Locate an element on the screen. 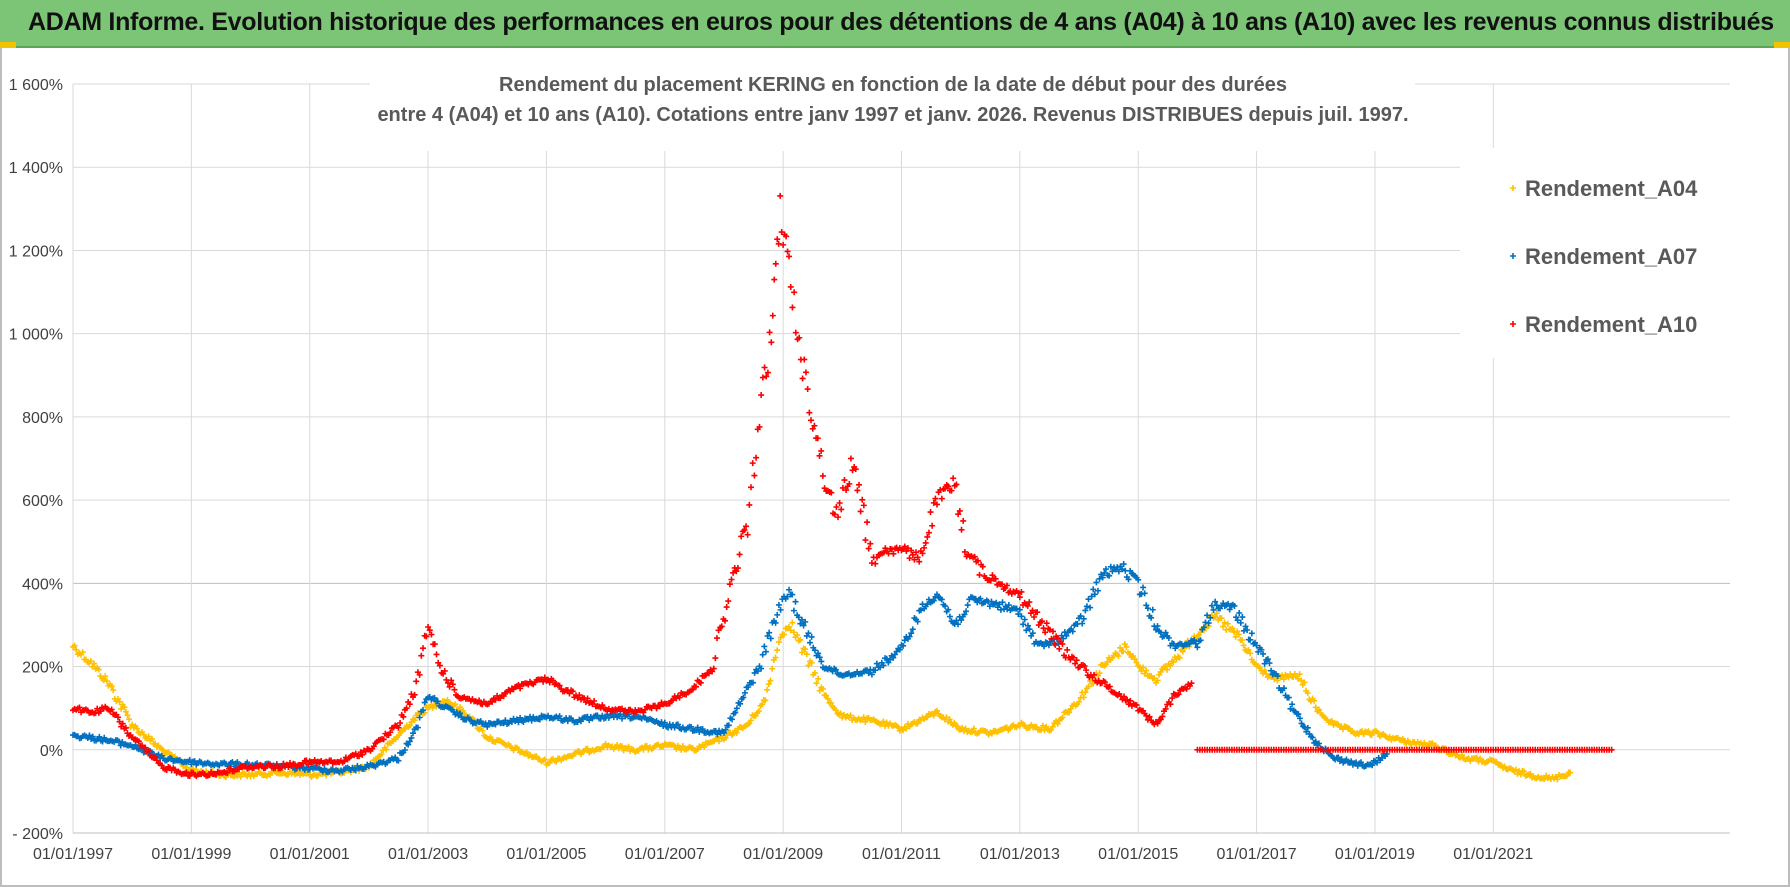 This screenshot has height=887, width=1790. legend-item-rendement-a04: Rendement_A04 is located at coordinates (1604, 188).